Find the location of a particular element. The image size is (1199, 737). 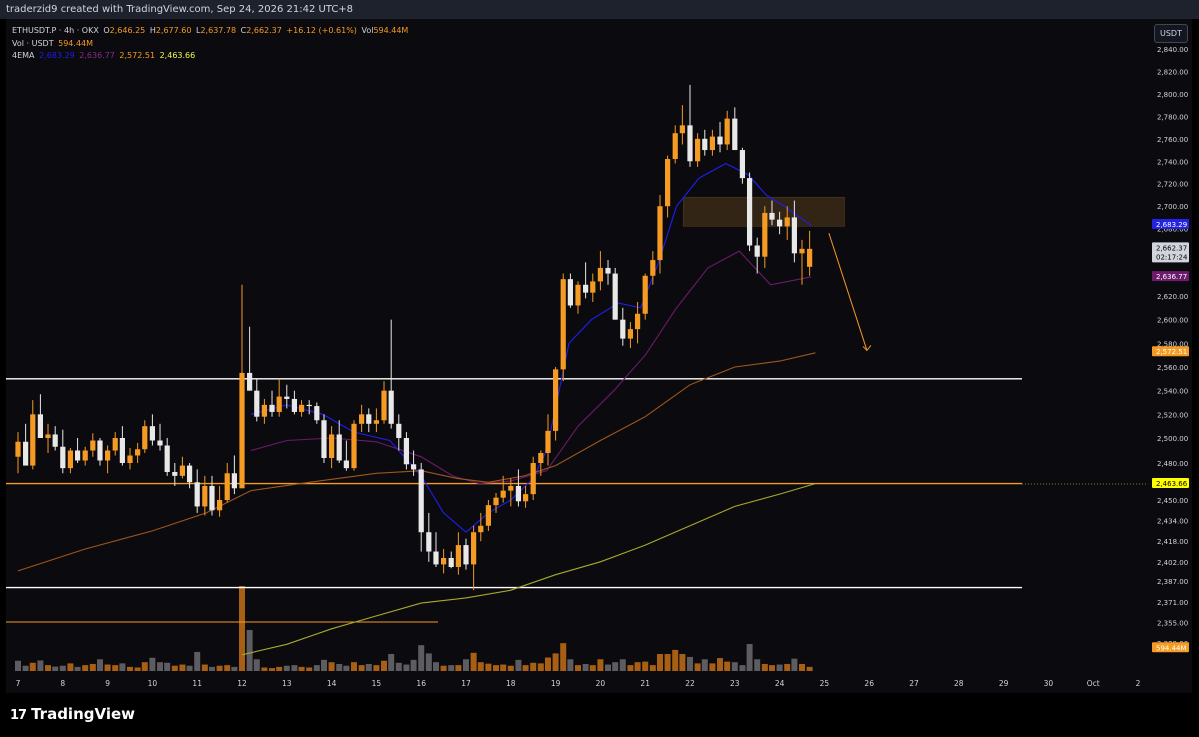

open-value: 2,646.25 is located at coordinates (127, 30).